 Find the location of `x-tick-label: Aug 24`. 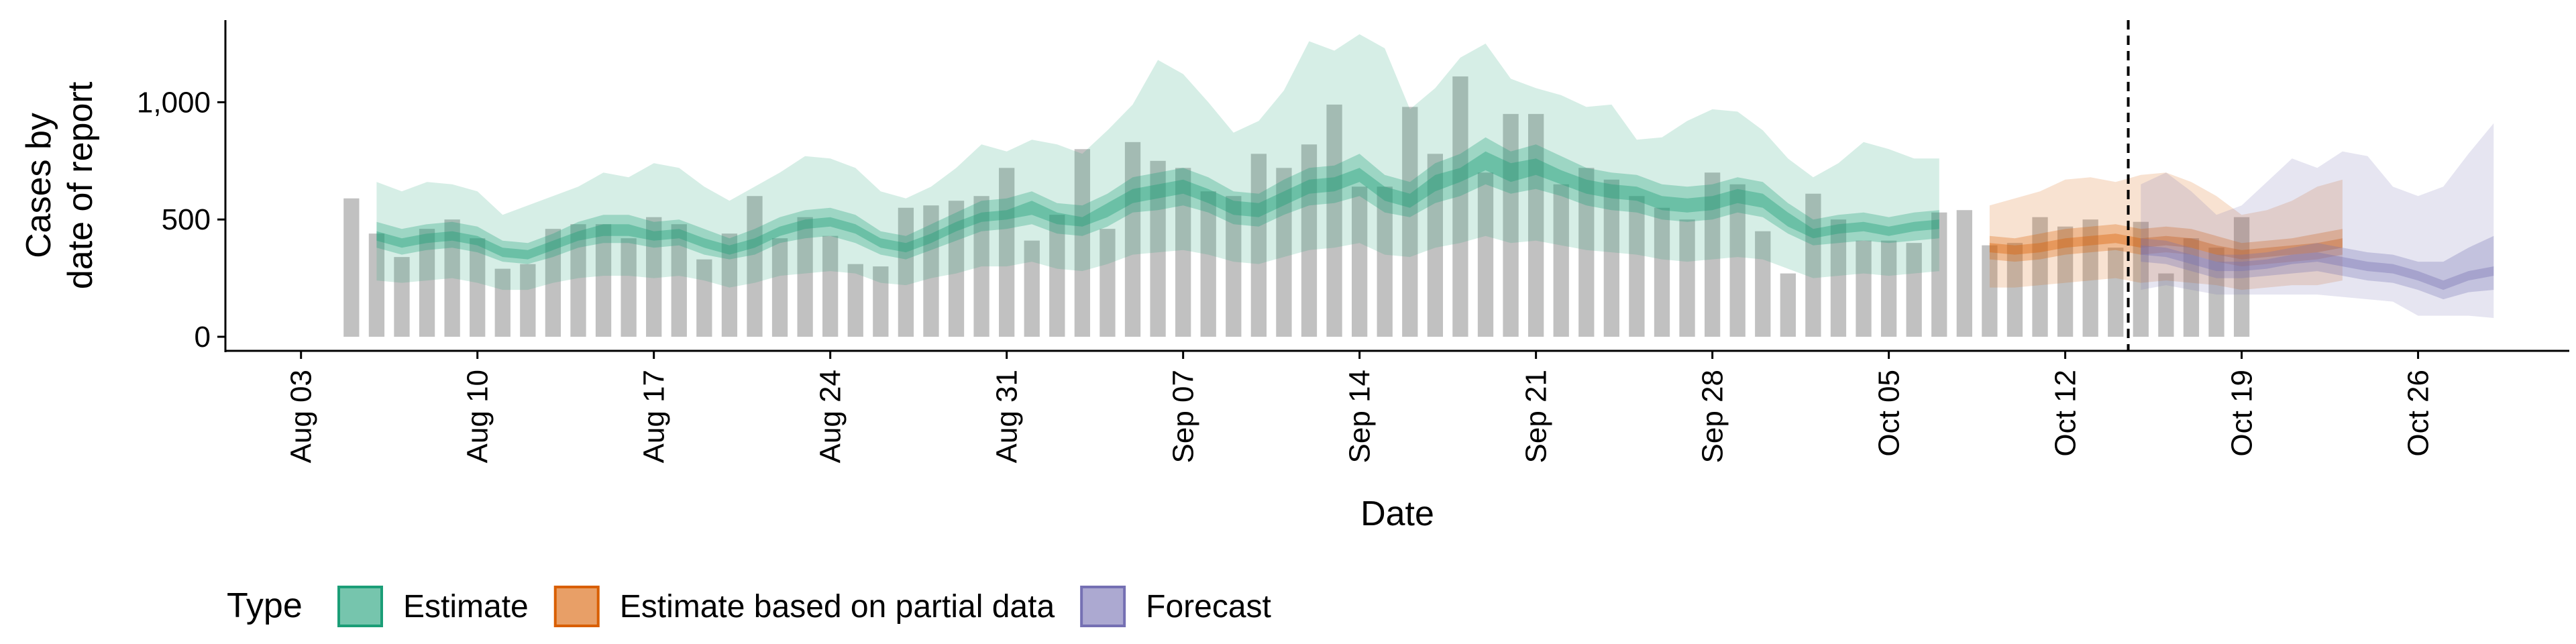

x-tick-label: Aug 24 is located at coordinates (830, 416).